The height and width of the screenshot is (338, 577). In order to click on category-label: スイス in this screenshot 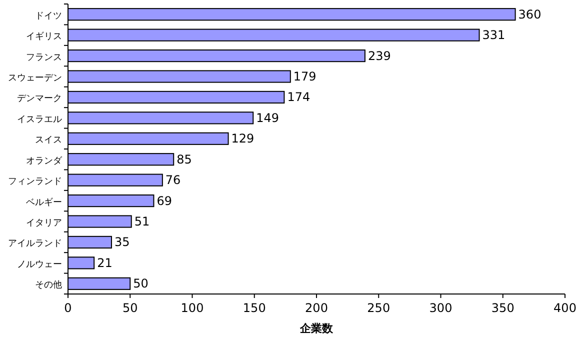, I will do `click(48, 141)`.